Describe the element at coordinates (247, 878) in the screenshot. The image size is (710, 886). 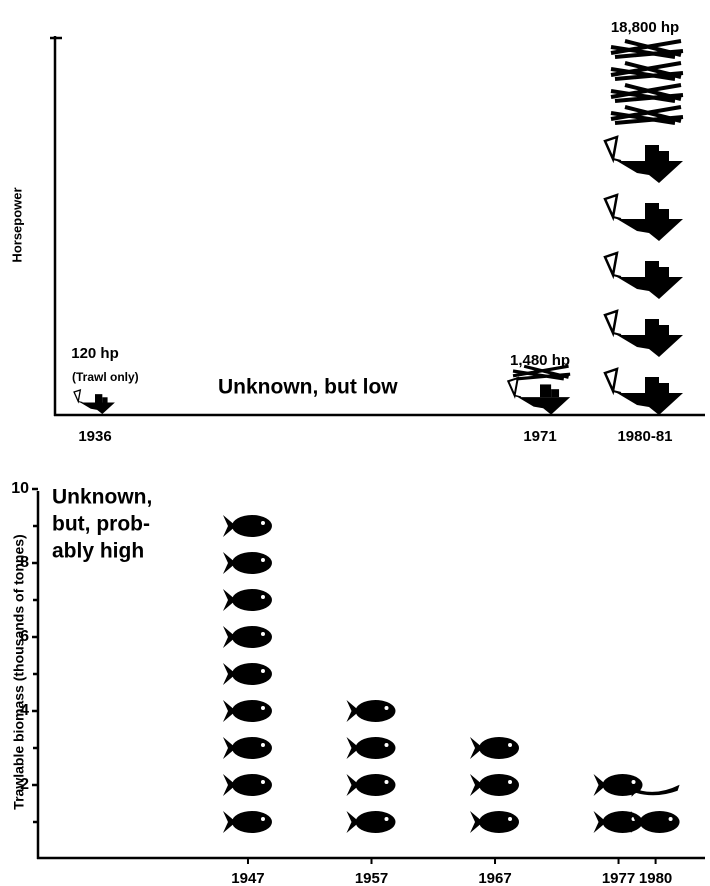
I see `x-tick-label: 1947` at that location.